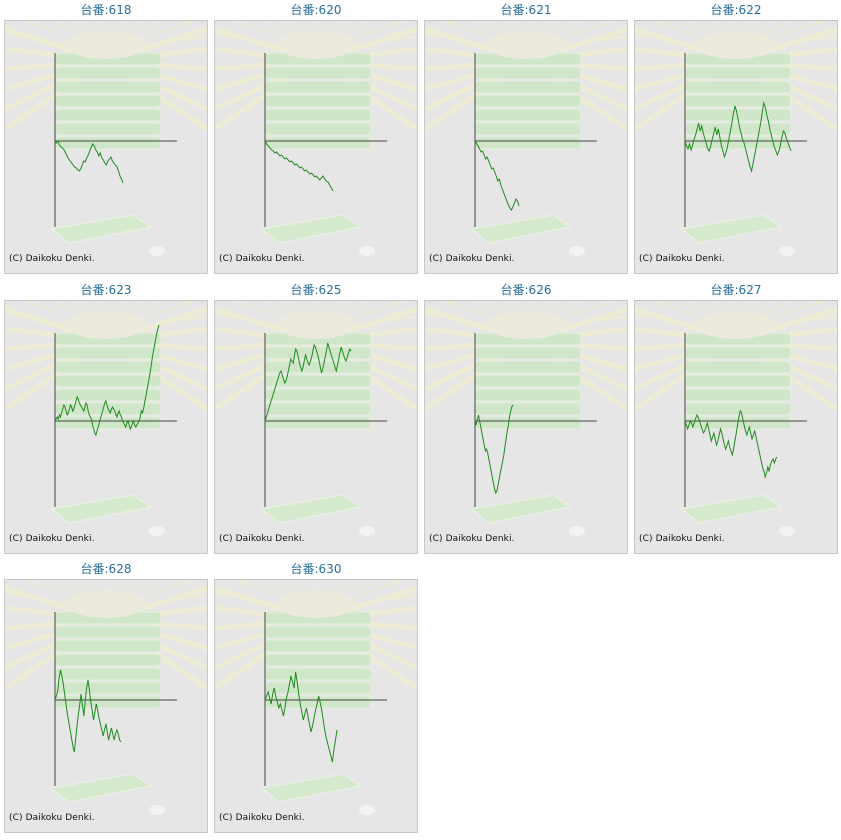 The height and width of the screenshot is (840, 841). Describe the element at coordinates (316, 10) in the screenshot. I see `machine-number-title: 台番:620` at that location.